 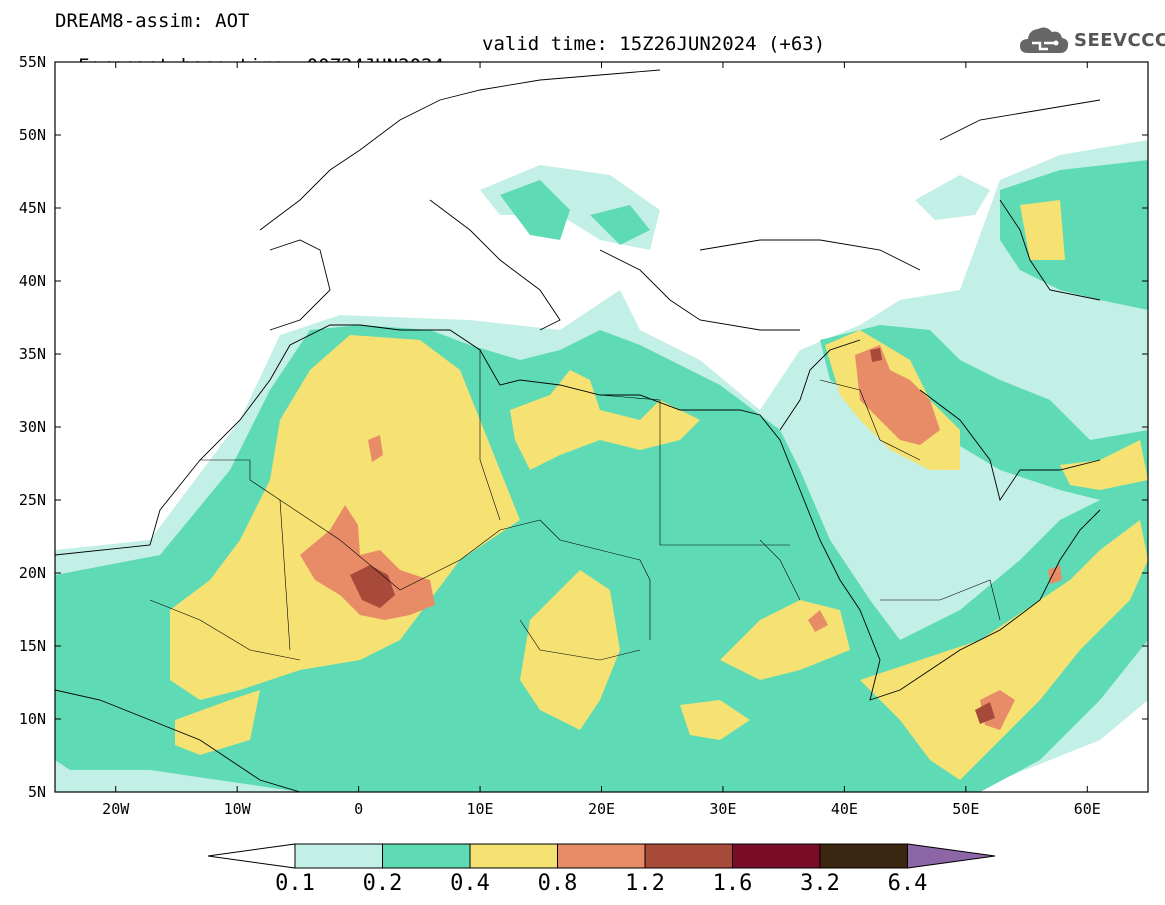 I want to click on logo-text: SEEVCCC, so click(x=1119, y=40).